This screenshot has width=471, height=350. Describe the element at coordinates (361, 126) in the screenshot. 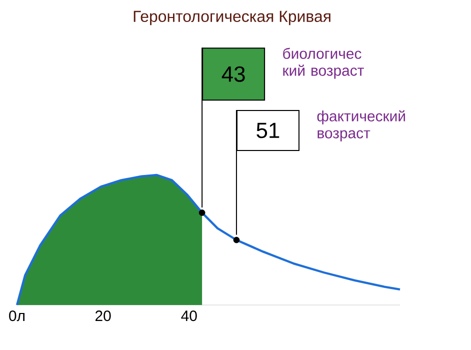

I see `text: фактический возраст` at that location.